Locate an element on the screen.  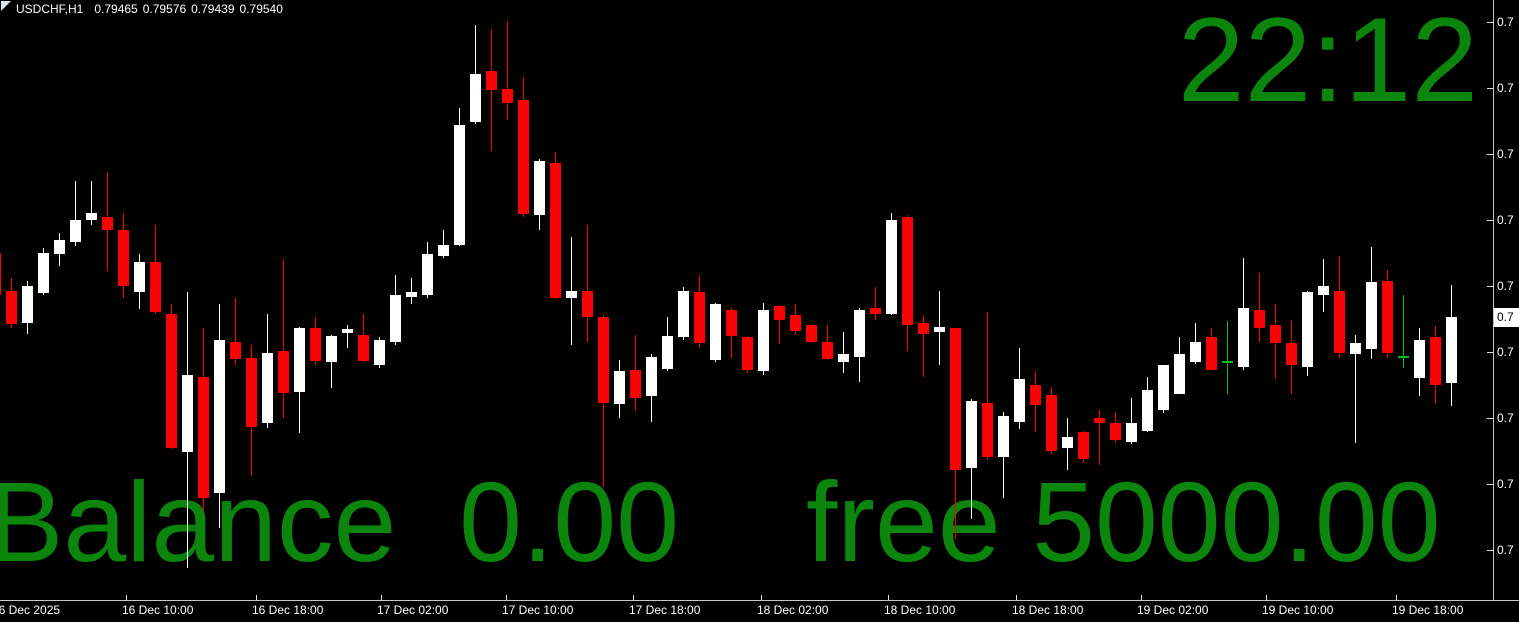
time-tick-label: 17 Dec 18:00 is located at coordinates (665, 610).